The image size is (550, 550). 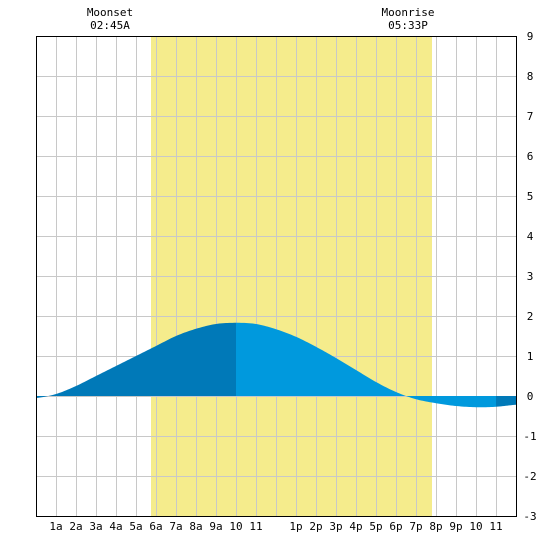 What do you see at coordinates (530, 236) in the screenshot?
I see `y-tick-label: 4` at bounding box center [530, 236].